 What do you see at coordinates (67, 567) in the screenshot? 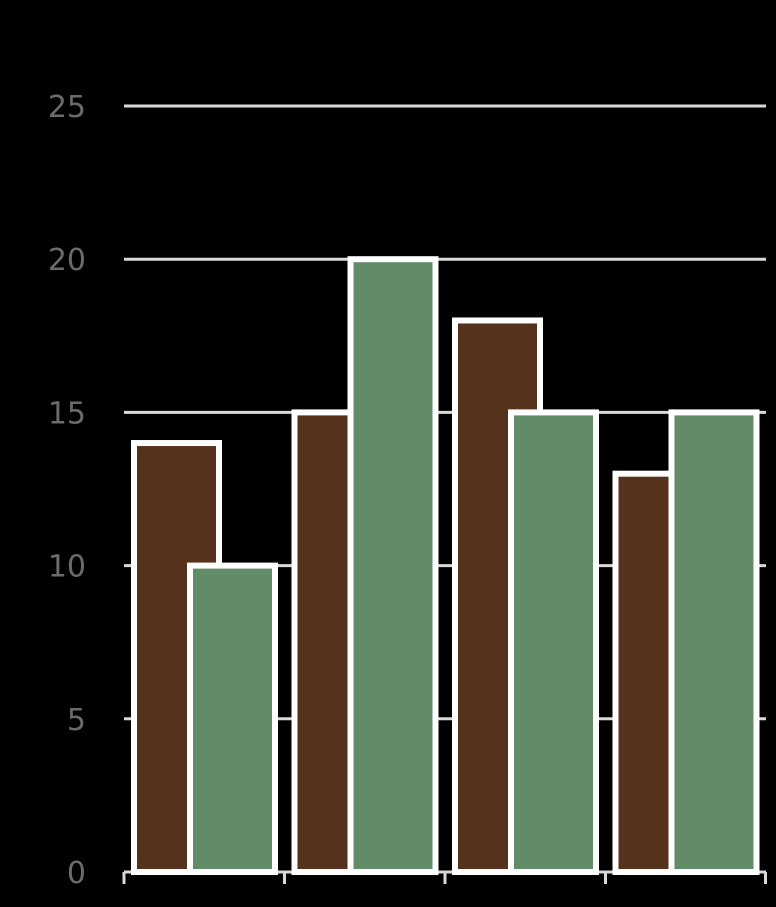
I see `y-tick-label-10: 10` at bounding box center [67, 567].